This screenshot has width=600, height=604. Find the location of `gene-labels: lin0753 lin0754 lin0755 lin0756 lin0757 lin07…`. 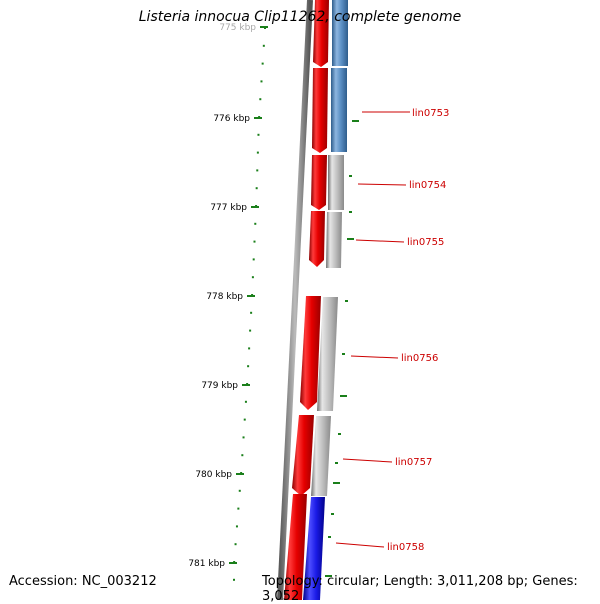

gene-labels: lin0753 lin0754 lin0755 lin0756 lin0757 lin07… is located at coordinates (392, 330).